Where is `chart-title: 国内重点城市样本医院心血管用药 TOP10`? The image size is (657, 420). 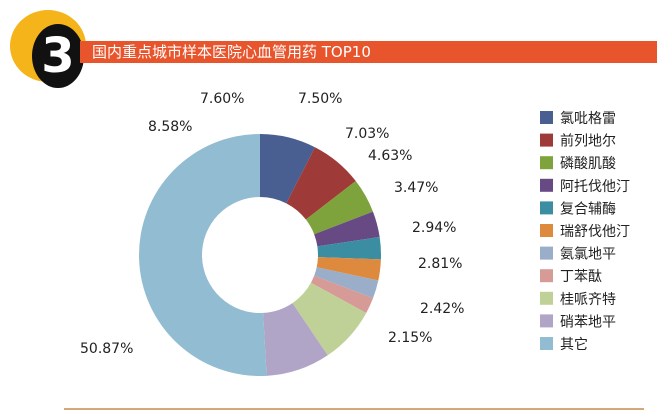 chart-title: 国内重点城市样本医院心血管用药 TOP10 is located at coordinates (231, 52).